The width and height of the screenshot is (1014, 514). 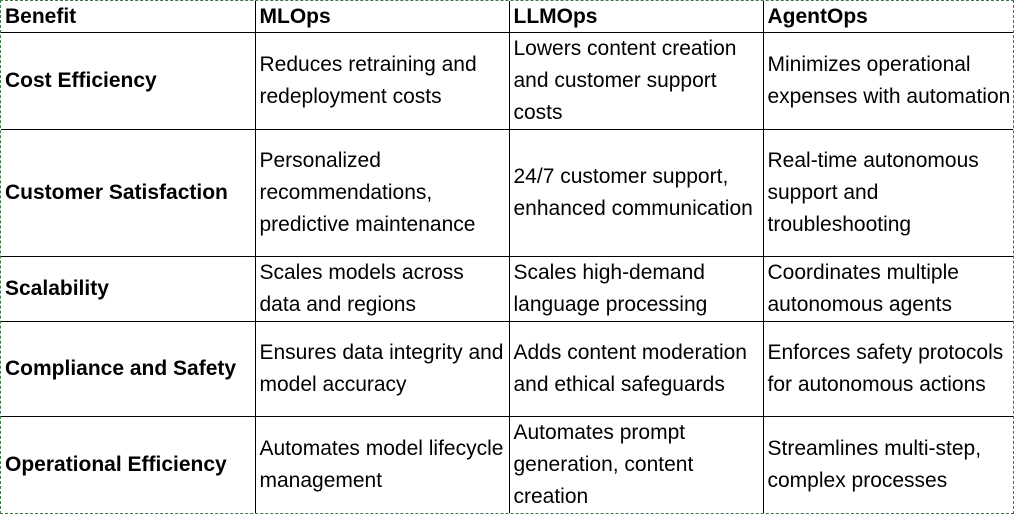 I want to click on header-llmops: LLMOps, so click(x=636, y=17).